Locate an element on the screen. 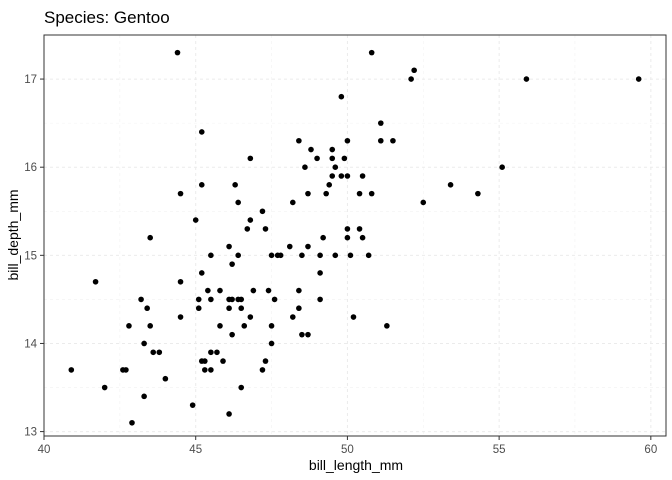  y-tick-label: 17 is located at coordinates (30, 80).